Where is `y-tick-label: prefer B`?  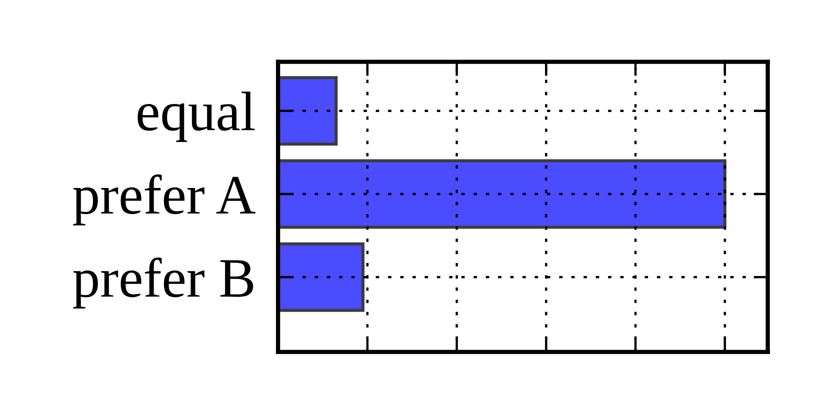
y-tick-label: prefer B is located at coordinates (163, 283).